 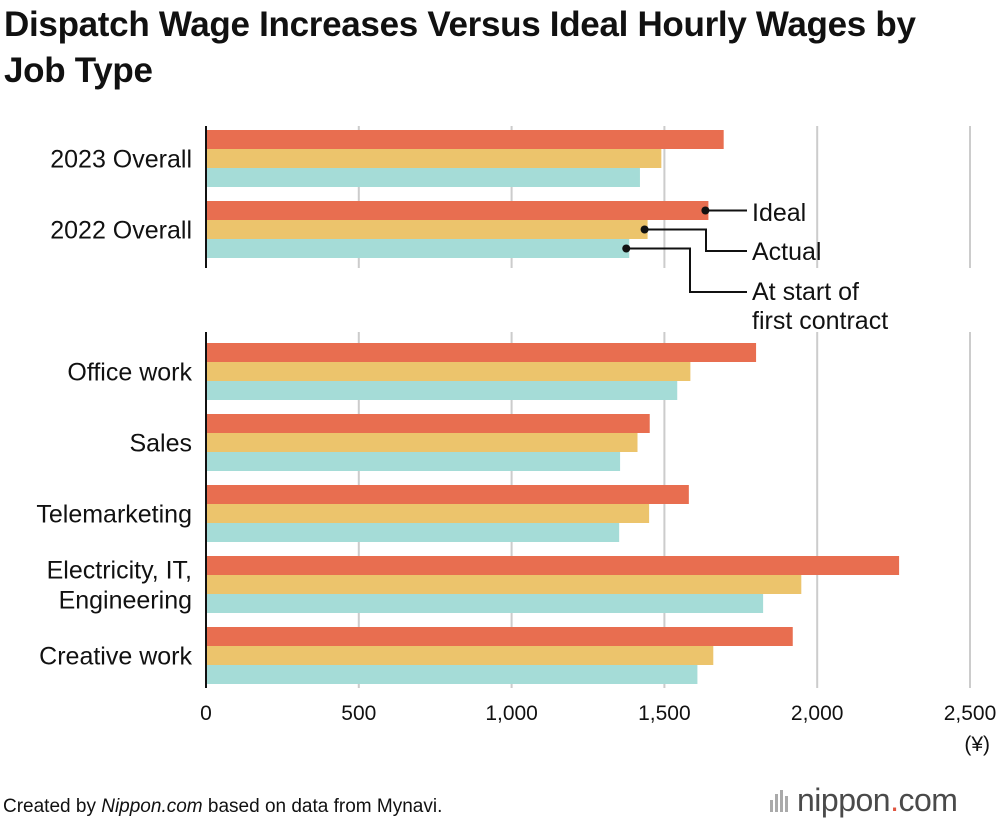 I want to click on x-tick-label-1: 500, so click(x=358, y=713).